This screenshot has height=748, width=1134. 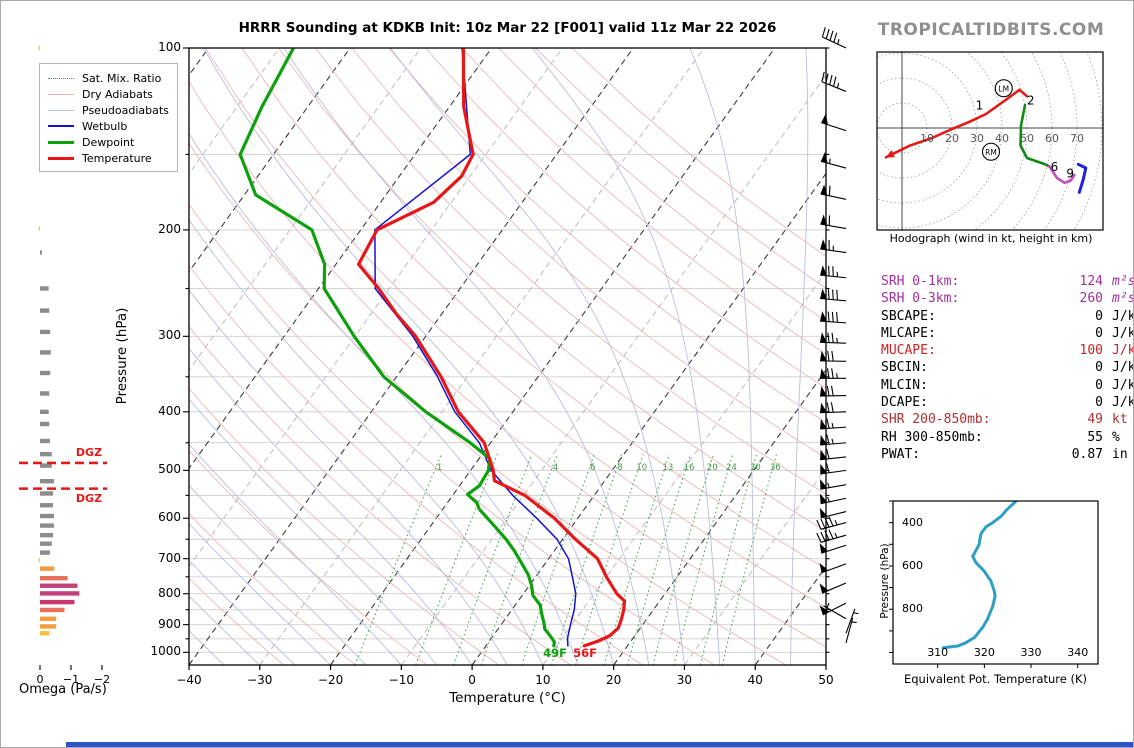 I want to click on stat-row: SBCIN: 0 J/kg, so click(x=1007, y=367).